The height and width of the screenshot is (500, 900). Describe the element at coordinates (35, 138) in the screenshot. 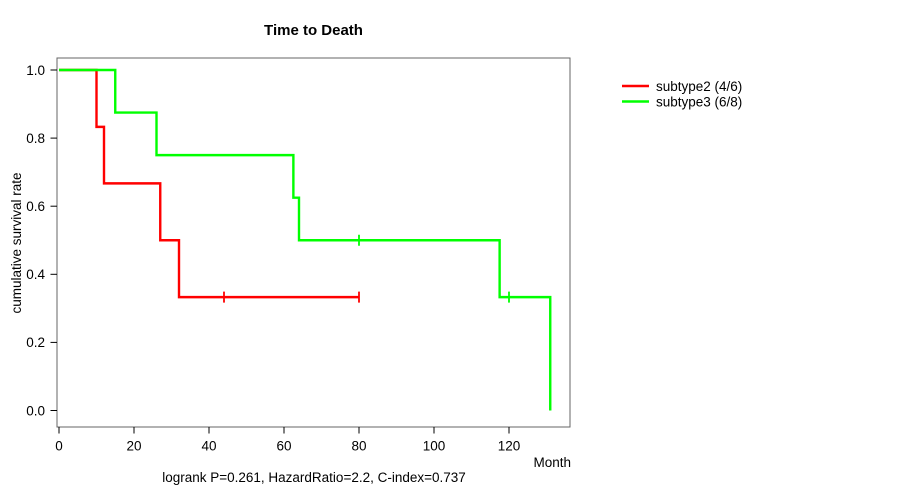

I see `y-tick-label: 0.8` at that location.